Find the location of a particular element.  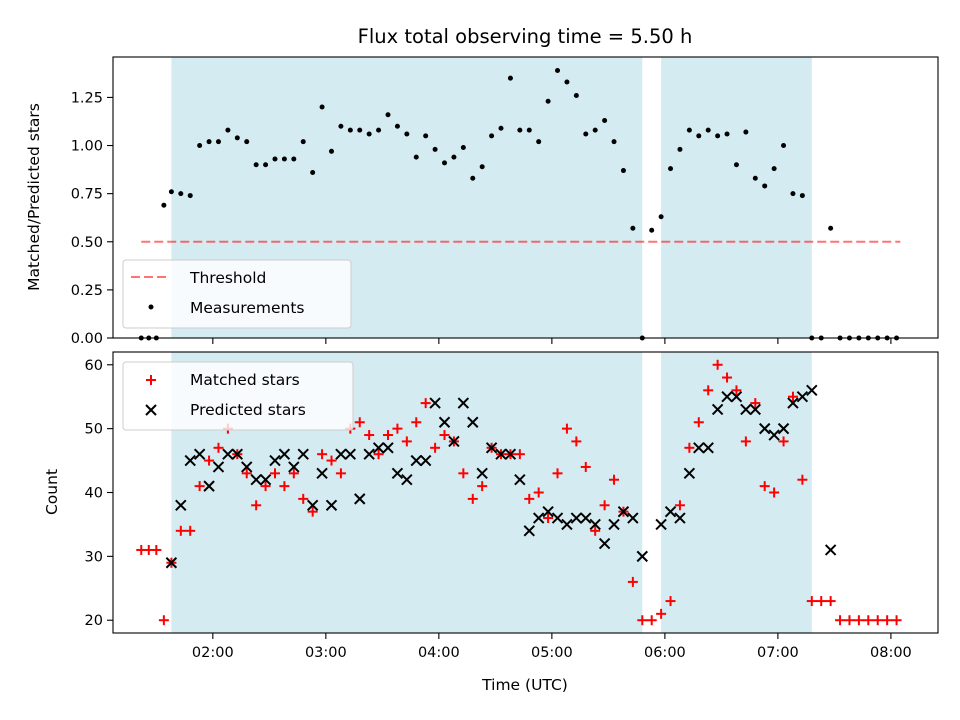

bottom-y-axis-label: Count is located at coordinates (52, 492).